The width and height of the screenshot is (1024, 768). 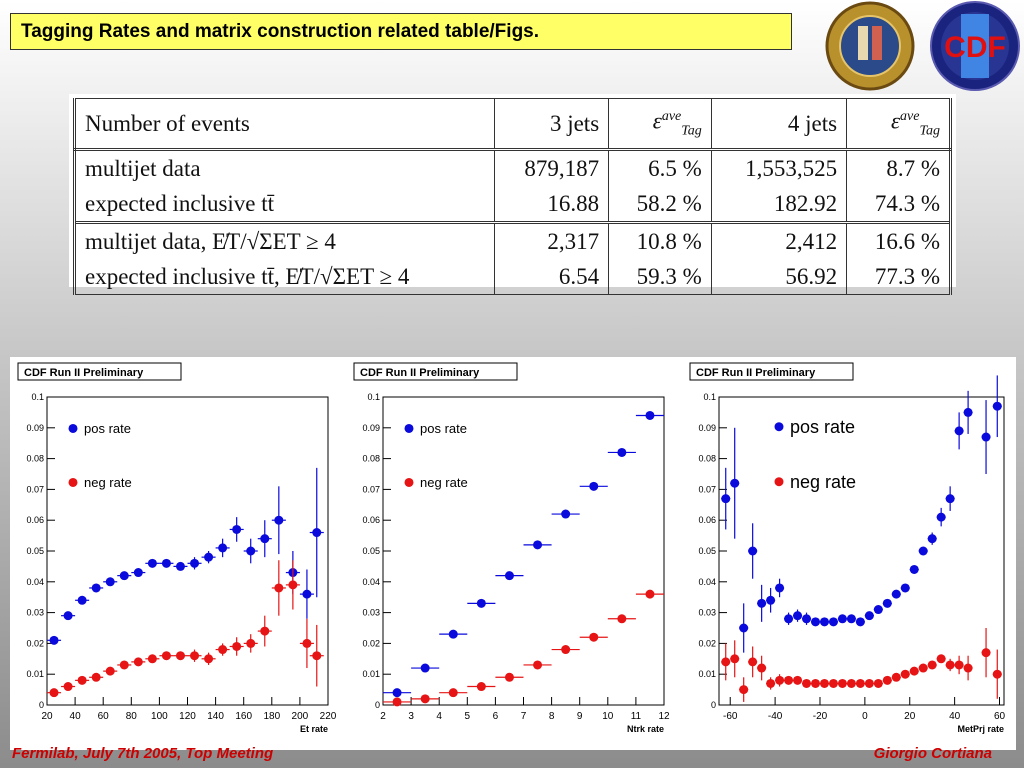 What do you see at coordinates (104, 716) in the screenshot?
I see `x-tick-label: 60` at bounding box center [104, 716].